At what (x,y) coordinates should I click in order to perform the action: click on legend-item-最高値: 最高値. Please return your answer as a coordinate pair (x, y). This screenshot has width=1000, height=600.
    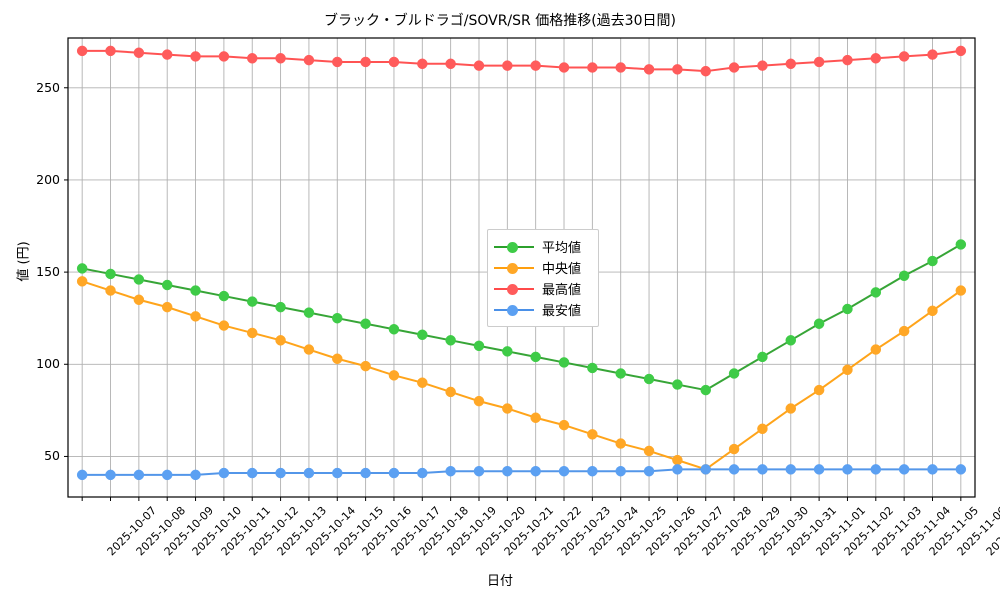
    Looking at the image, I should click on (542, 288).